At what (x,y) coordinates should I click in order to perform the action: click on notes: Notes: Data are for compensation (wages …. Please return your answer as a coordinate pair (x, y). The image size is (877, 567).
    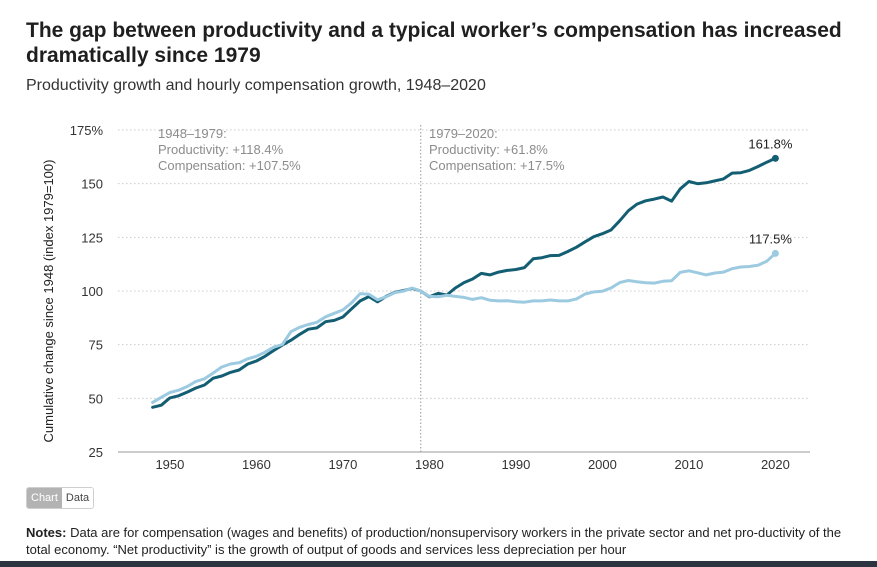
    Looking at the image, I should click on (436, 541).